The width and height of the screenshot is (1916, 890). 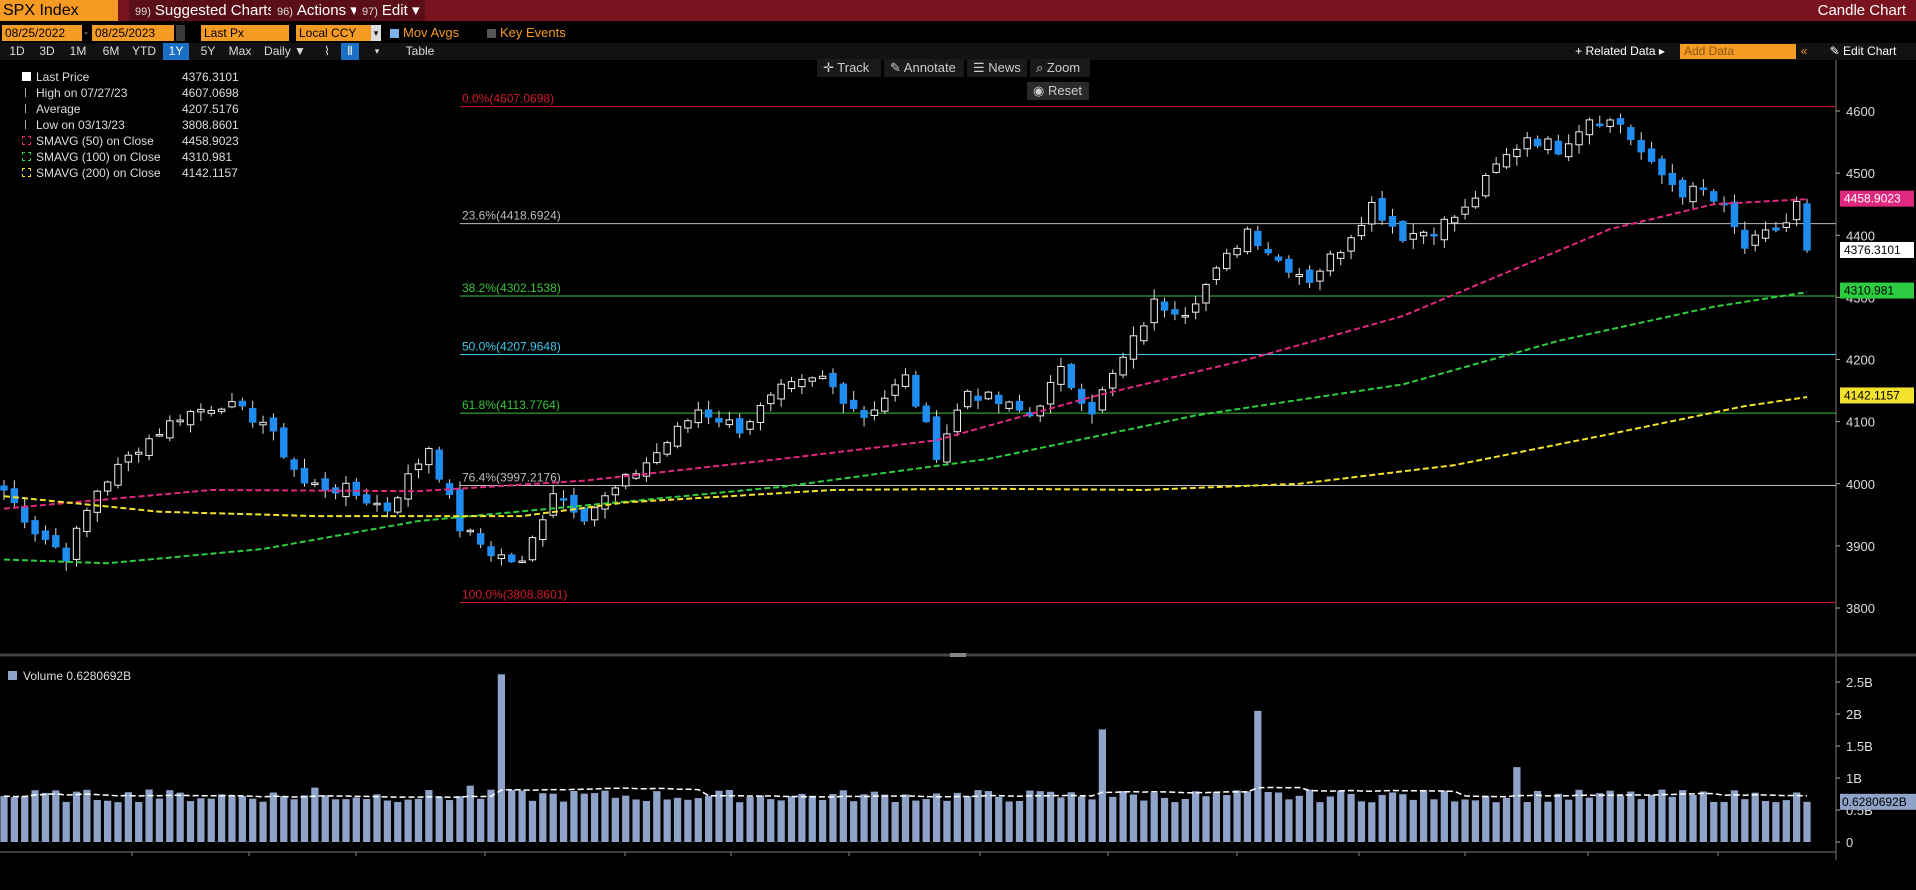 What do you see at coordinates (1060, 68) in the screenshot?
I see `zoom-button: ⌕ Zoom` at bounding box center [1060, 68].